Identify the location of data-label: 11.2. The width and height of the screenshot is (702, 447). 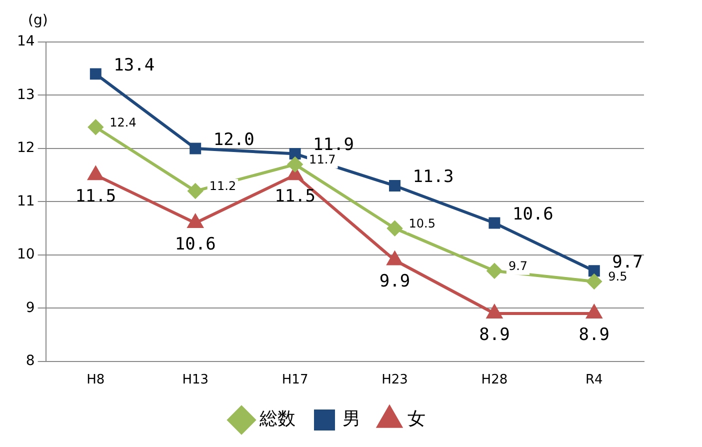
(222, 186).